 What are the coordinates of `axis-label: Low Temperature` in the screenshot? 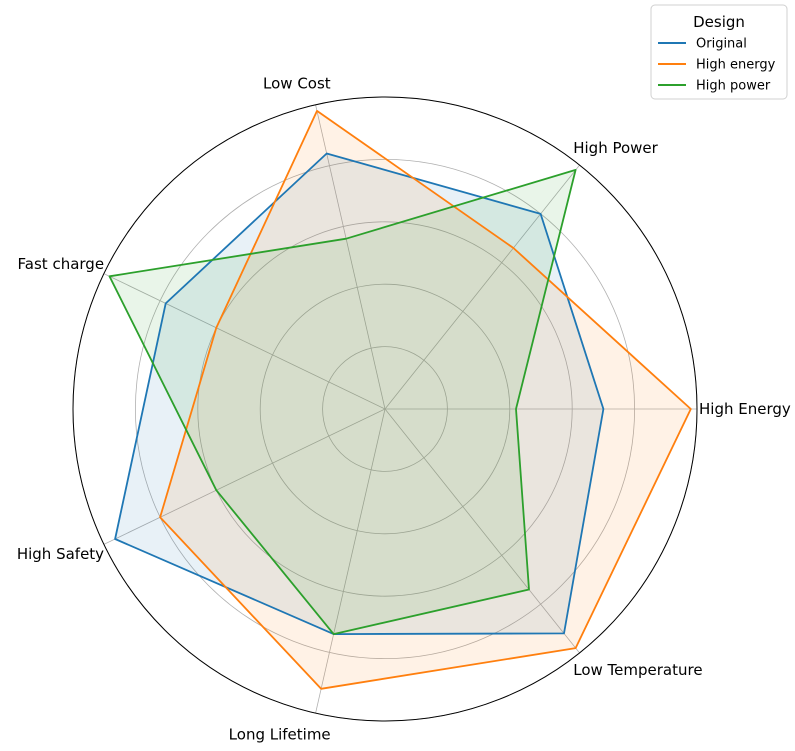 It's located at (637, 670).